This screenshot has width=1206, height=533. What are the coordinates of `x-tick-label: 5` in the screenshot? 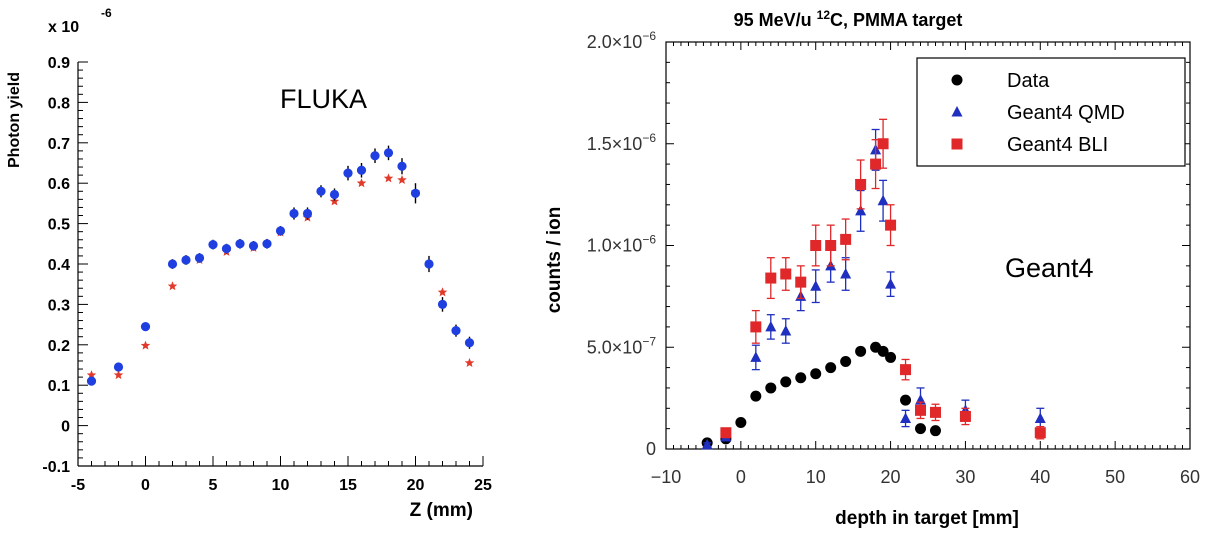 It's located at (213, 485).